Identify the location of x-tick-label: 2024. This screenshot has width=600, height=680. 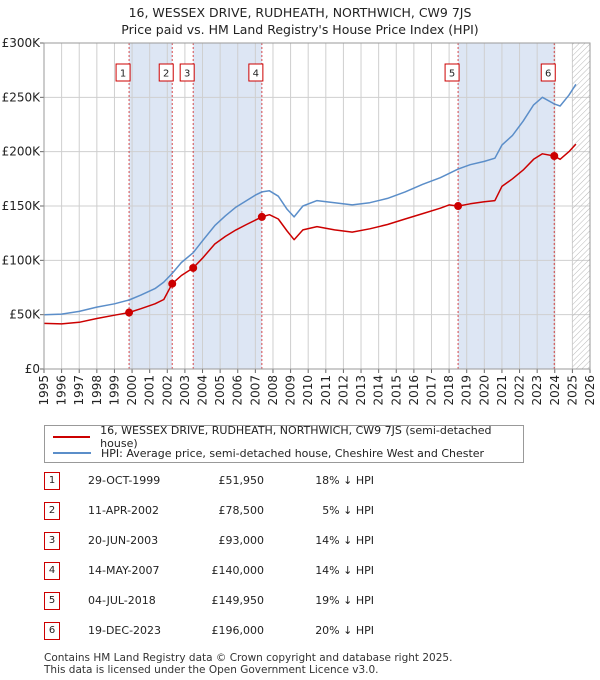
(555, 390).